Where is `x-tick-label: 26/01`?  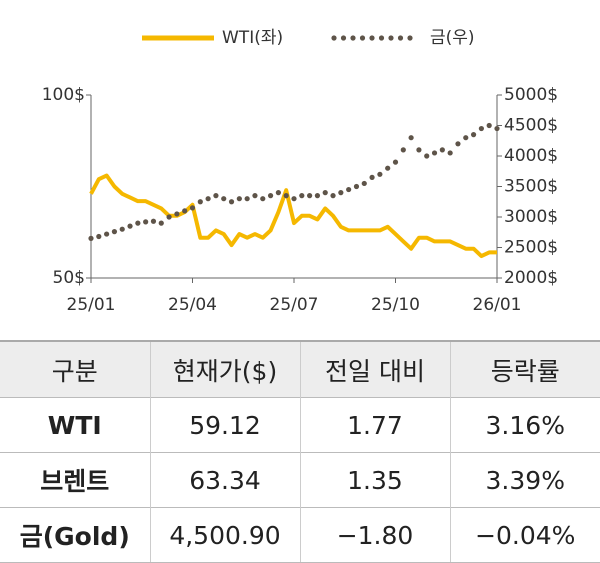 x-tick-label: 26/01 is located at coordinates (497, 305).